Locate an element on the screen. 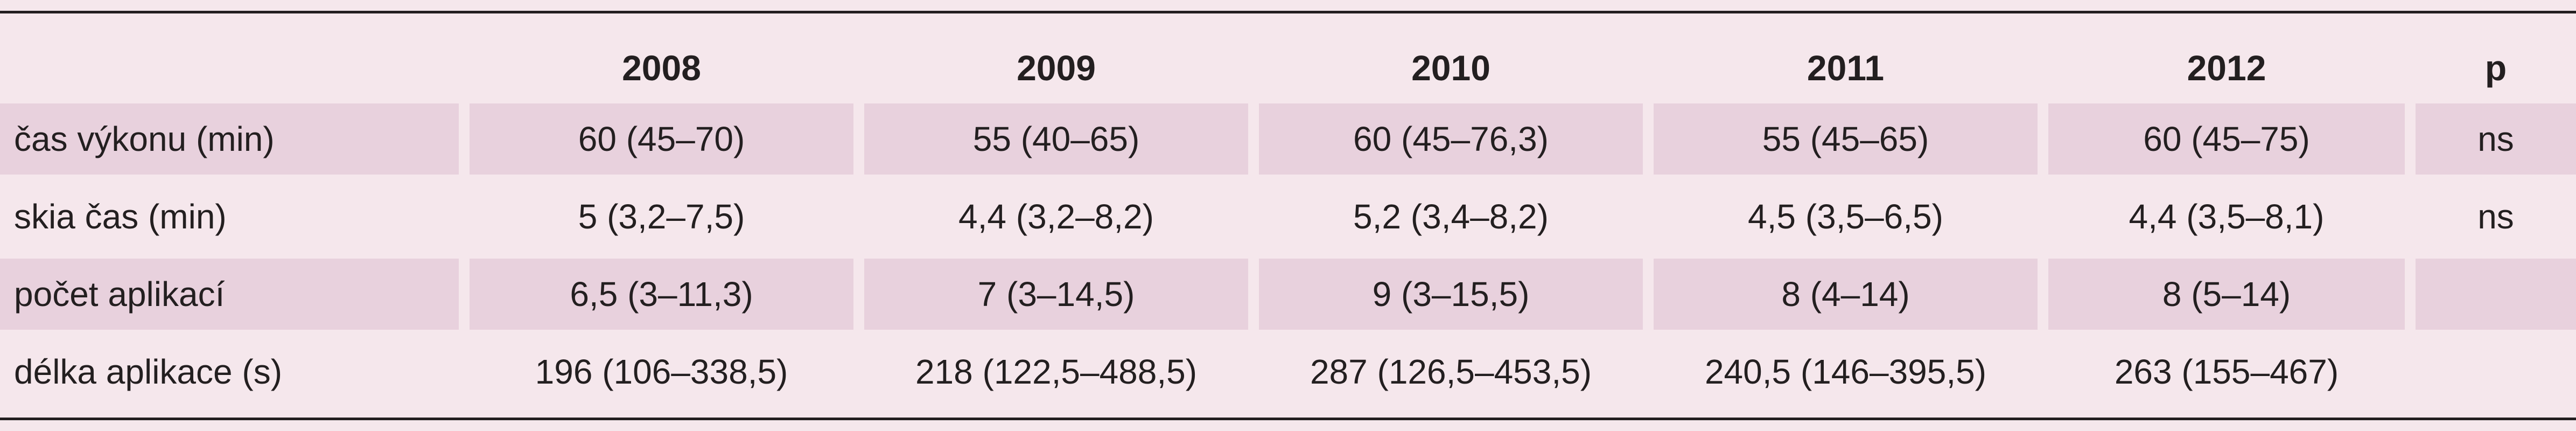 Image resolution: width=2576 pixels, height=431 pixels. table-cell: 5,2 (3,4–8,2) is located at coordinates (1451, 216).